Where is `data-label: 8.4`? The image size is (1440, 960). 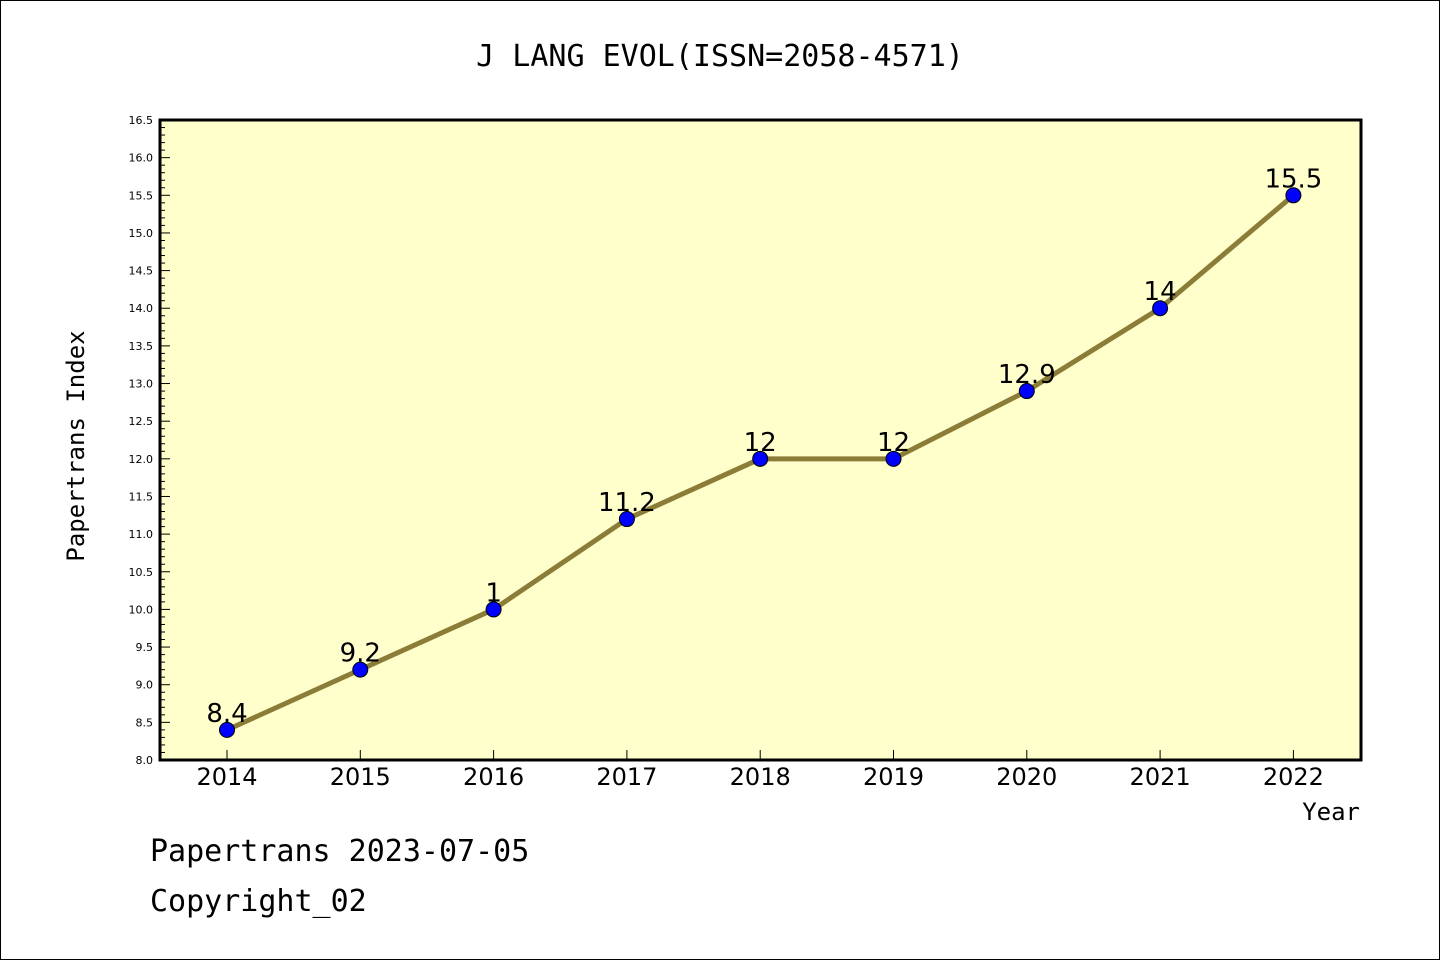 data-label: 8.4 is located at coordinates (226, 714).